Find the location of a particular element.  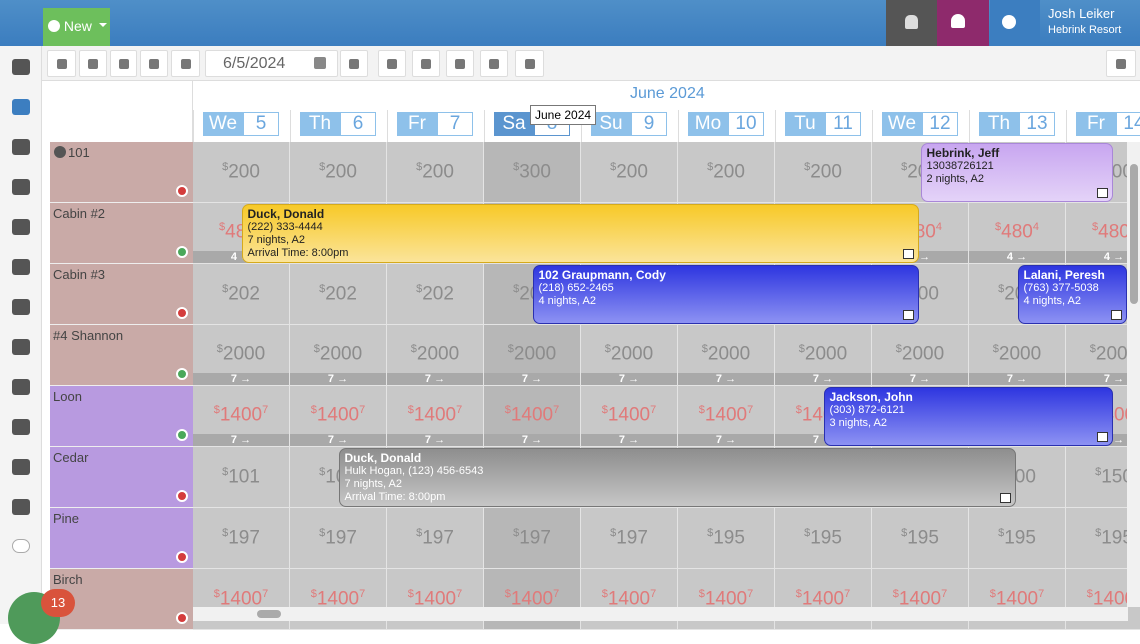

day-number: 10 is located at coordinates (746, 124).